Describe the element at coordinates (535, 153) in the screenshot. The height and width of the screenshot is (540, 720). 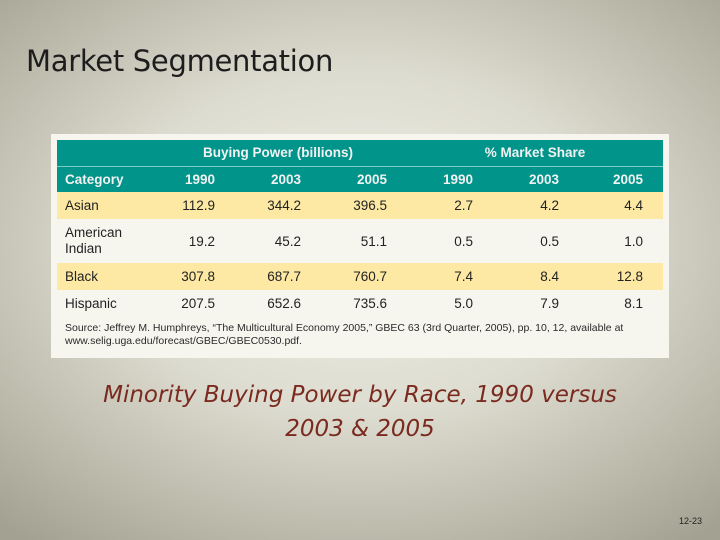
I see `group-header-market-share: % Market Share` at that location.